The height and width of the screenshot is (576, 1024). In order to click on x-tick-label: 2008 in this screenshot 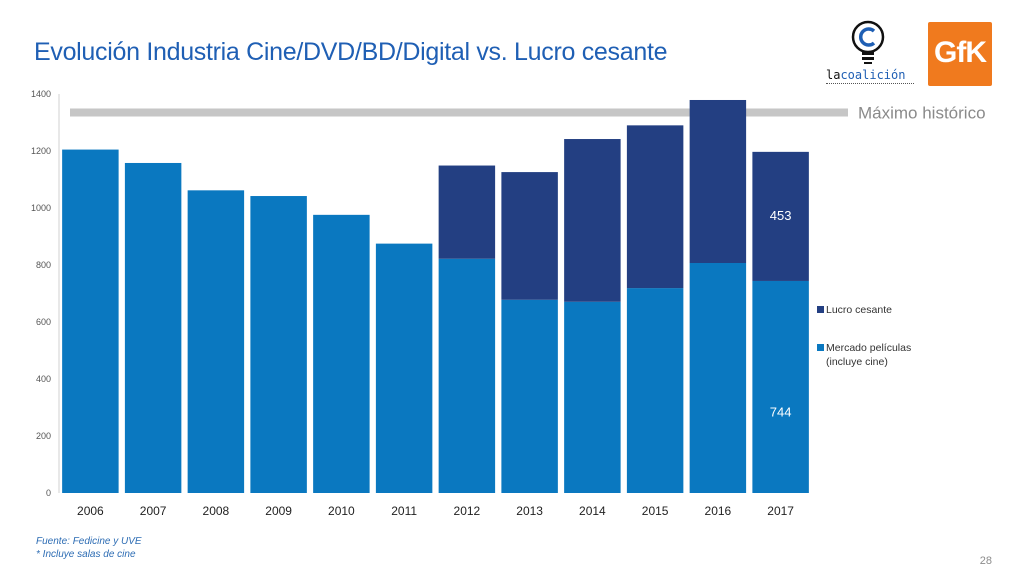, I will do `click(216, 511)`.